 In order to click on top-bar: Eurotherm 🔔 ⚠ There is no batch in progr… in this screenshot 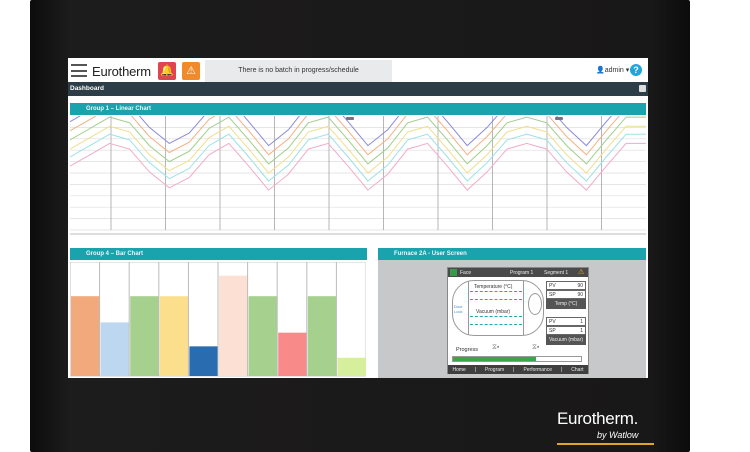, I will do `click(358, 71)`.